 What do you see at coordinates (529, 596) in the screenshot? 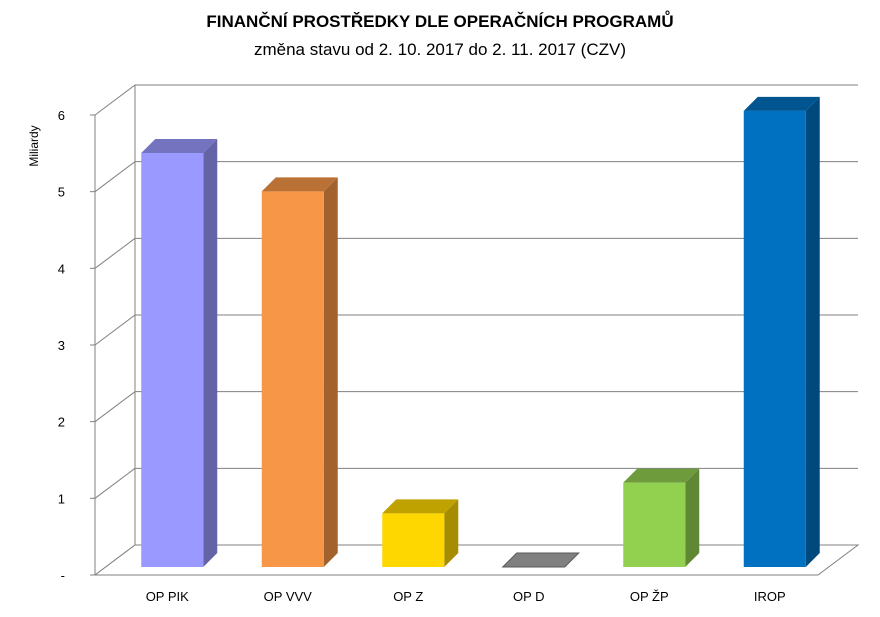
I see `x-tick-label: OP D` at bounding box center [529, 596].